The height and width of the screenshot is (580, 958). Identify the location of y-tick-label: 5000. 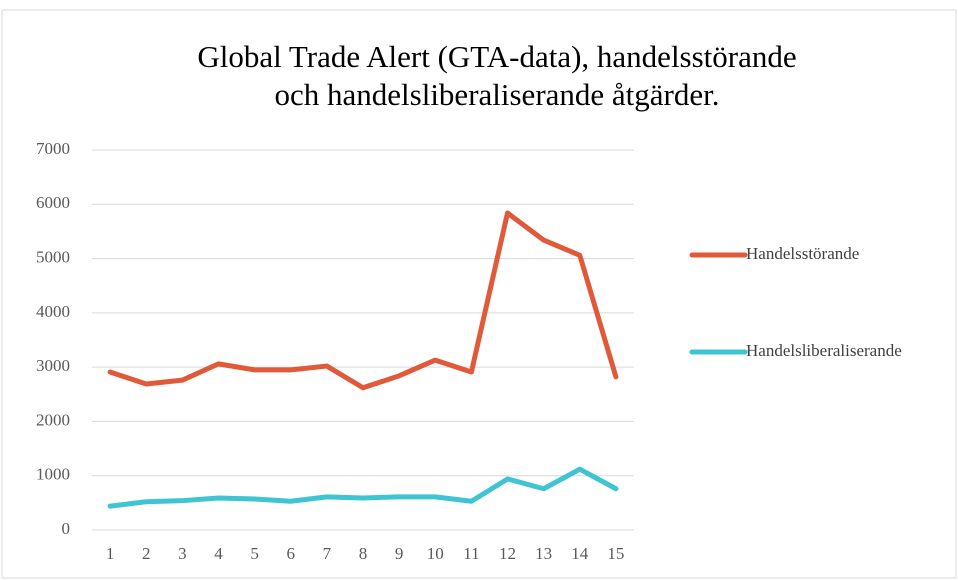
(53, 256).